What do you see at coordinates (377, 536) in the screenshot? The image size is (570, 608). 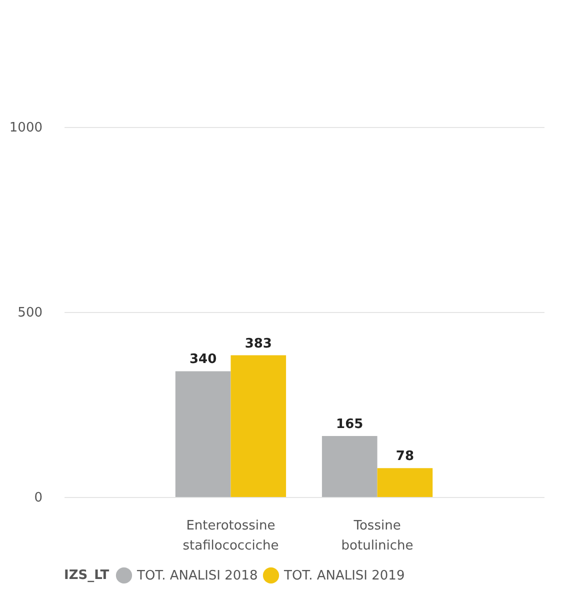 I see `x-tick-label: Tossine botuliniche` at bounding box center [377, 536].